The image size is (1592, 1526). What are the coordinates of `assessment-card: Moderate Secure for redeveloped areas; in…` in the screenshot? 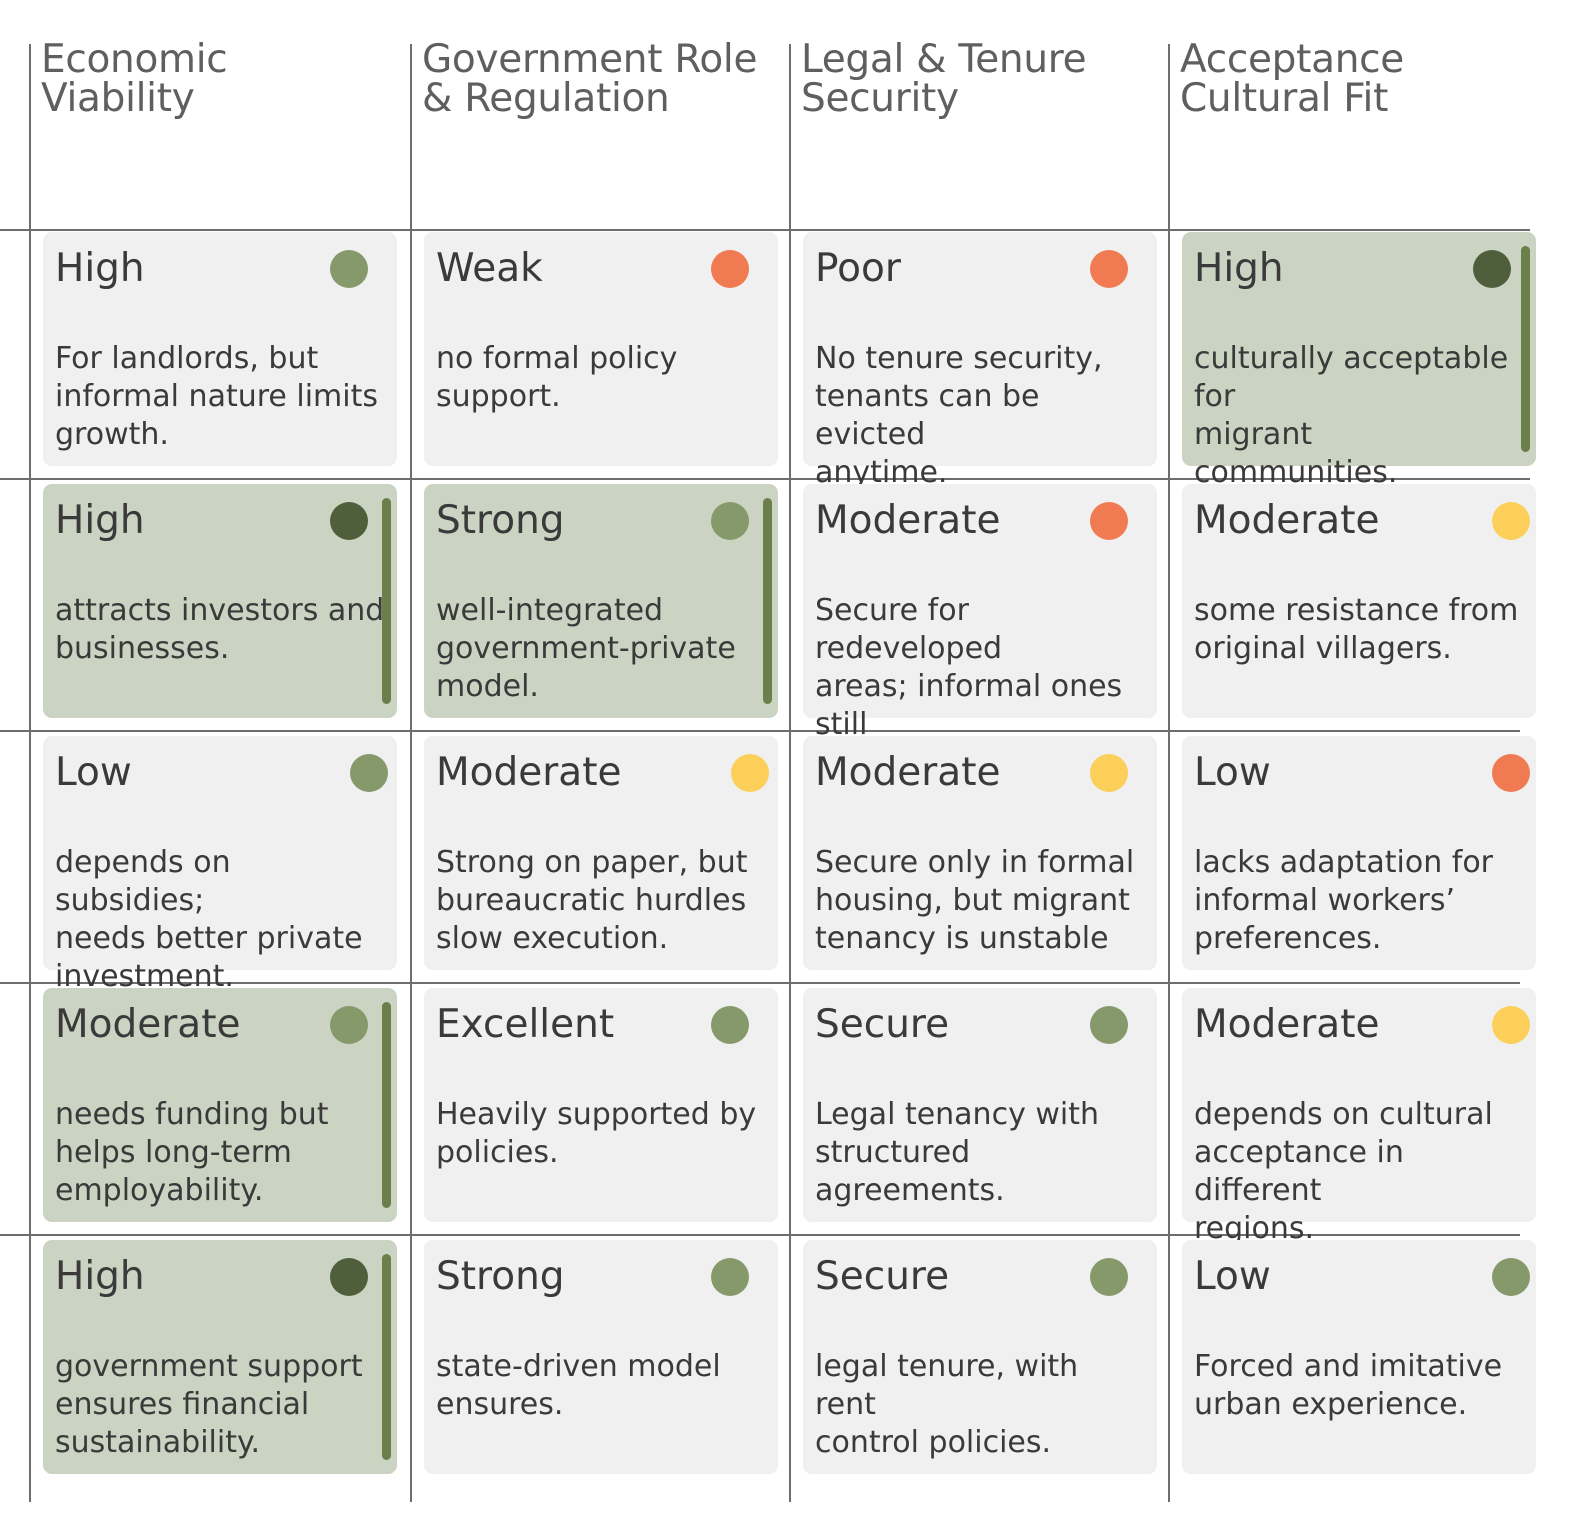 It's located at (980, 632).